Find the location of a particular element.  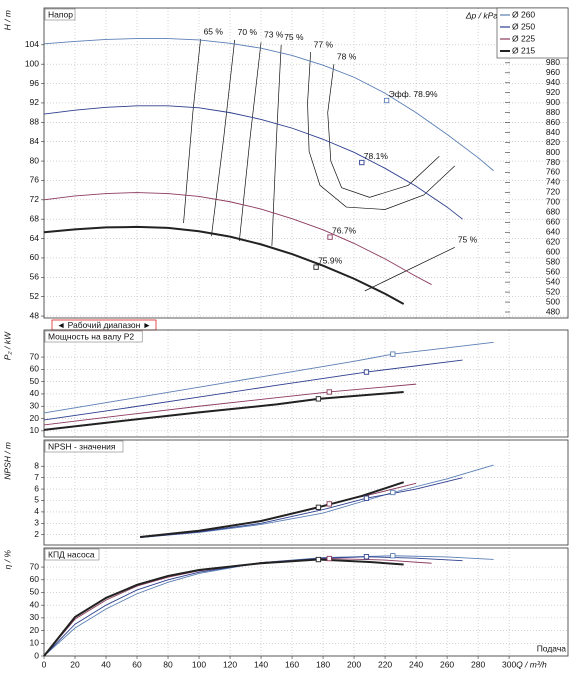

duty-point-label: 76.7% is located at coordinates (344, 230).